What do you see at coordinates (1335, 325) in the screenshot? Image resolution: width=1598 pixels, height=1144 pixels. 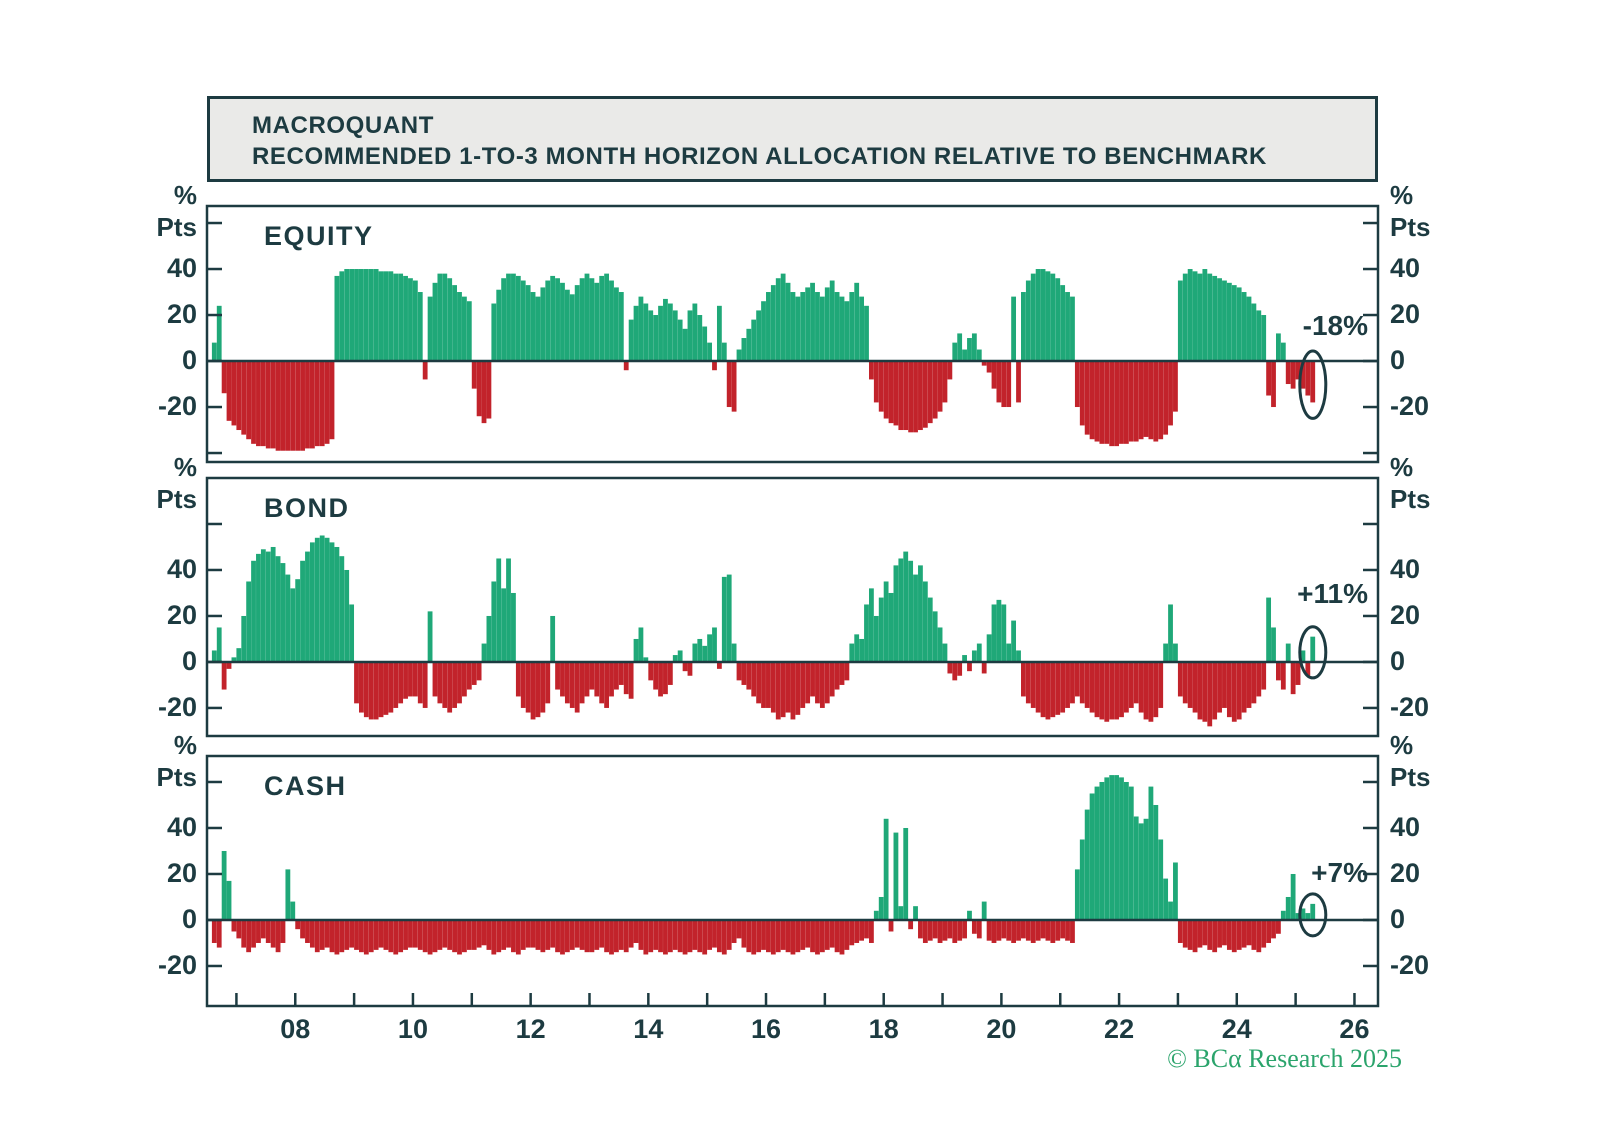 I see `annotation-equity: -18%` at bounding box center [1335, 325].